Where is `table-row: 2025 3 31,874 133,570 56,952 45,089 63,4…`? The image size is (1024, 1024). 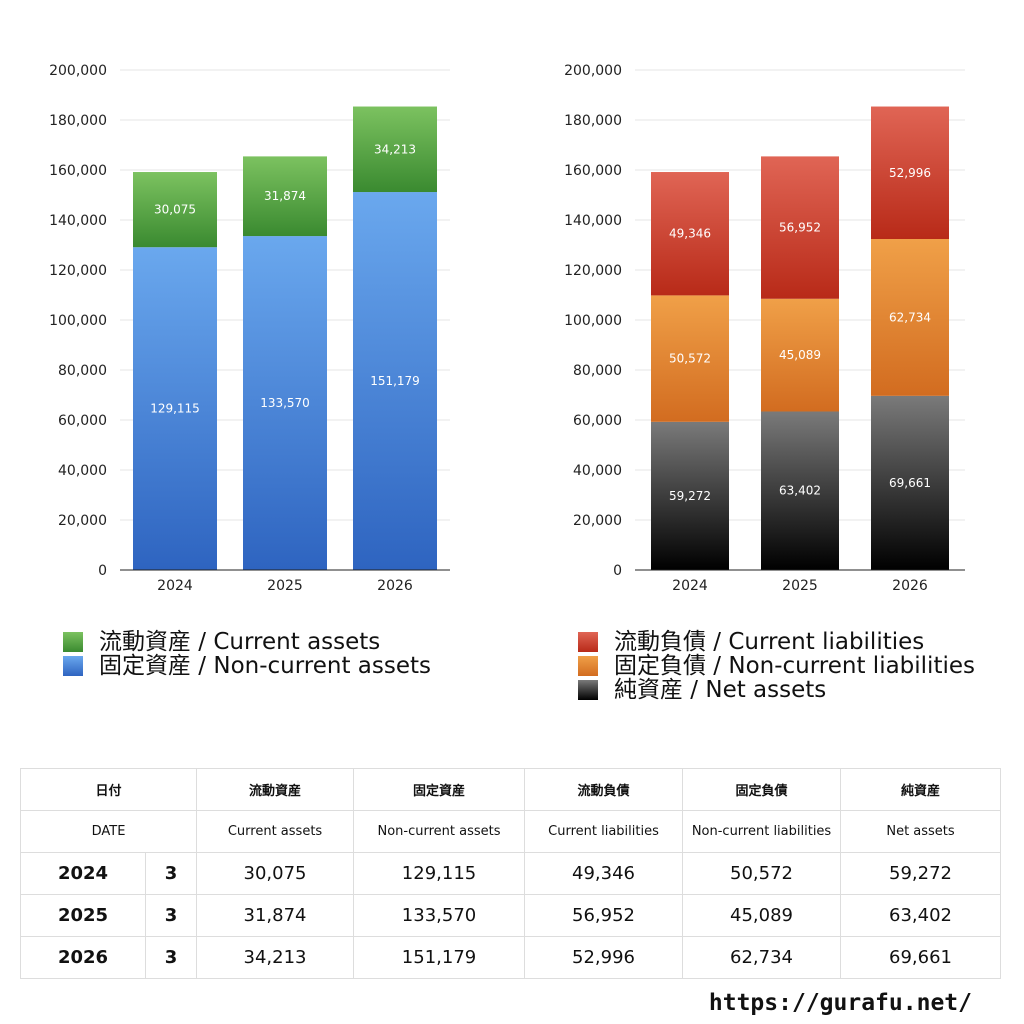 table-row: 2025 3 31,874 133,570 56,952 45,089 63,4… is located at coordinates (511, 915).